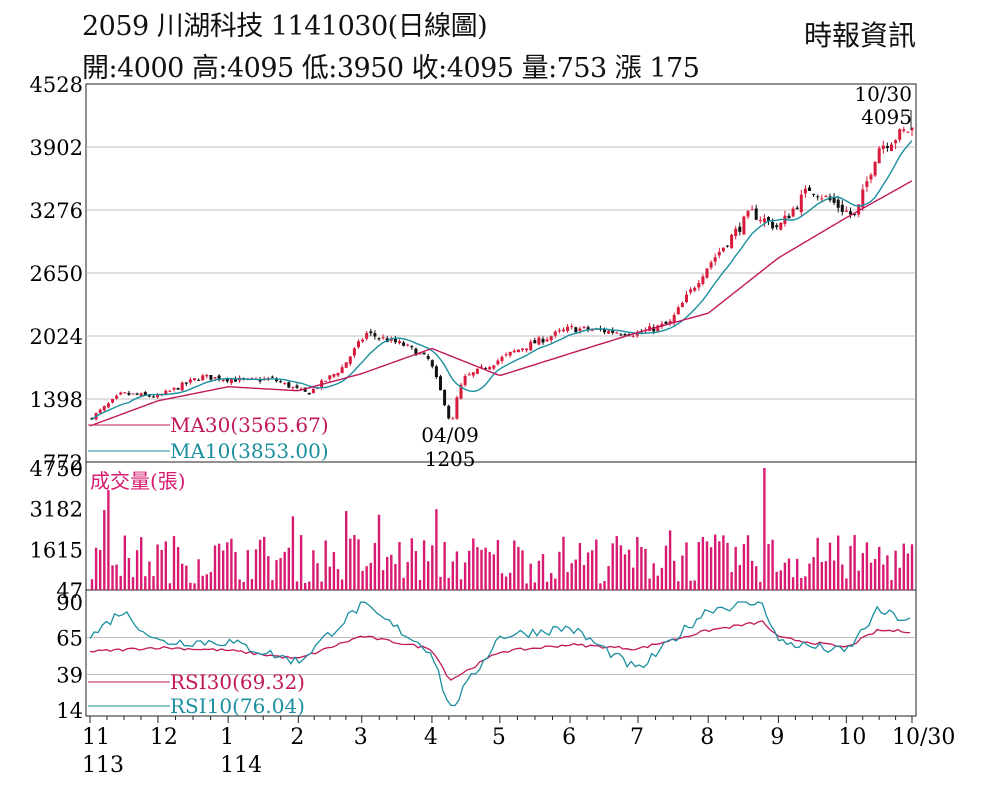 The height and width of the screenshot is (800, 1000). What do you see at coordinates (69, 639) in the screenshot?
I see `rsi-tick-label: 65` at bounding box center [69, 639].